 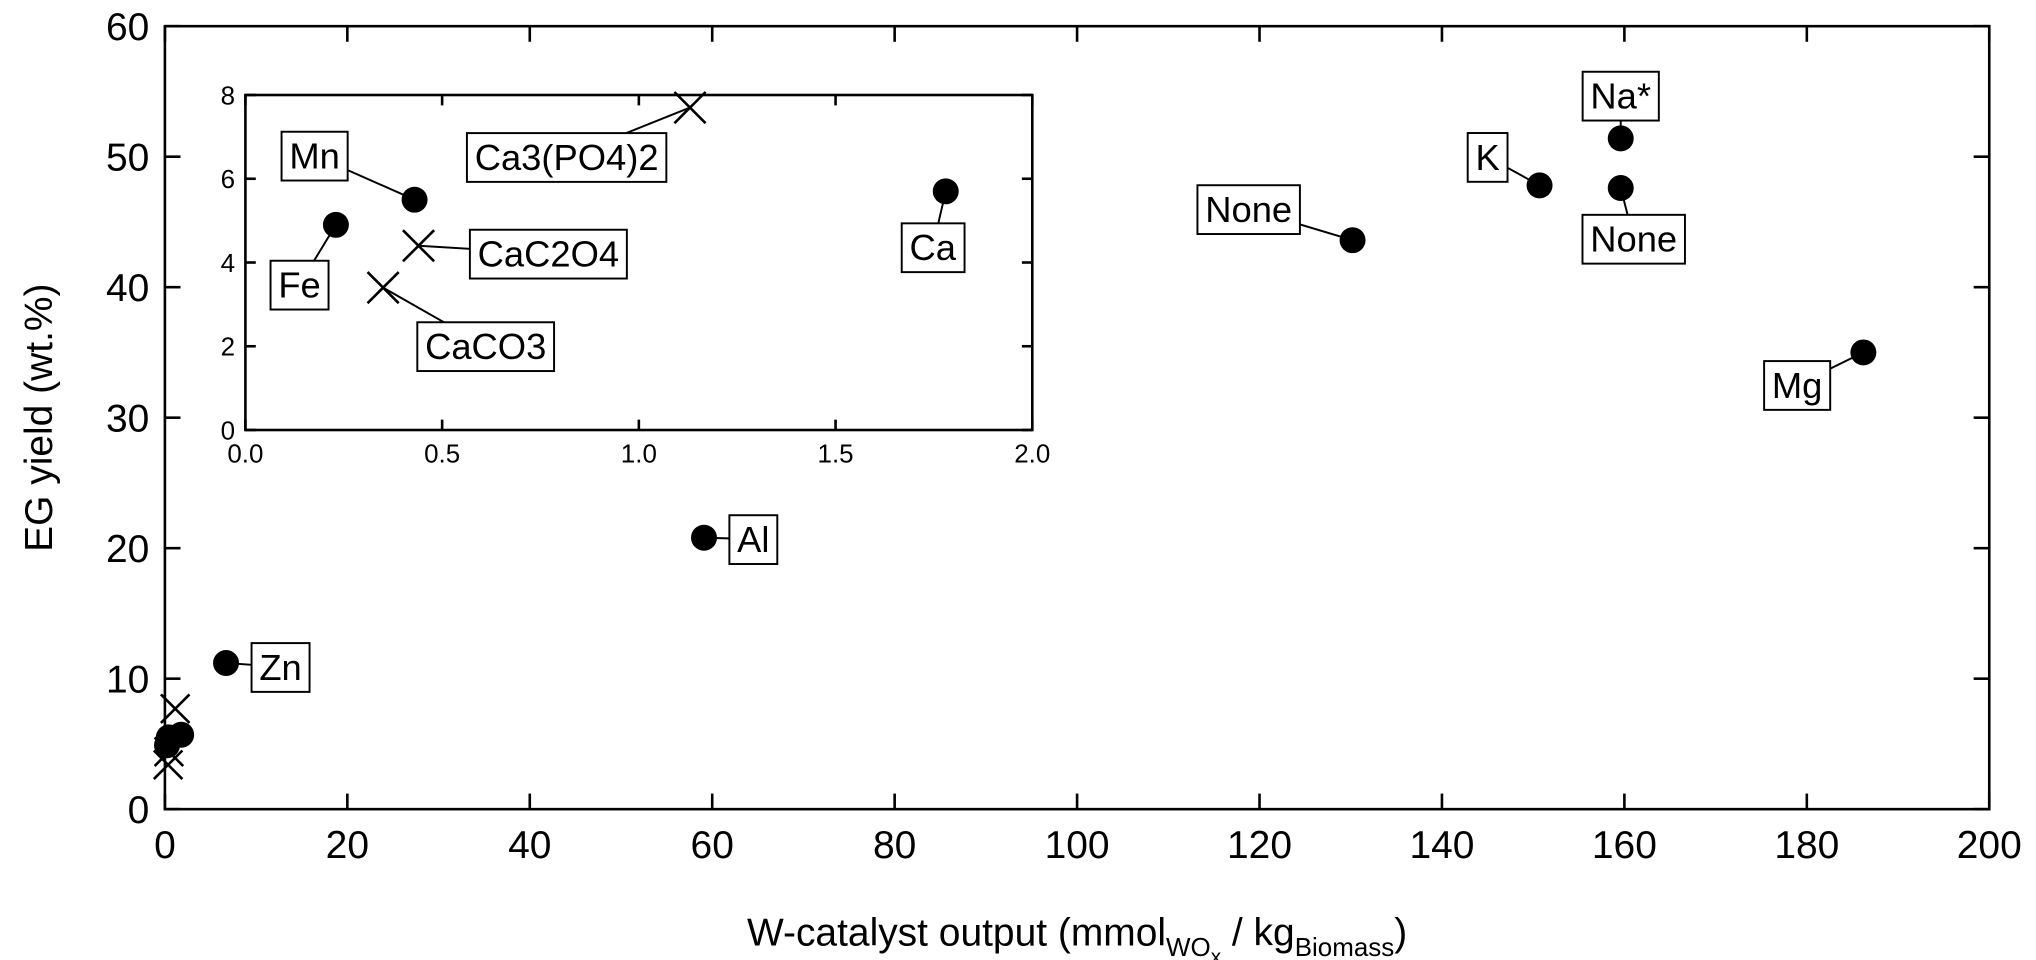 What do you see at coordinates (836, 453) in the screenshot?
I see `x-tick-label: 1.5` at bounding box center [836, 453].